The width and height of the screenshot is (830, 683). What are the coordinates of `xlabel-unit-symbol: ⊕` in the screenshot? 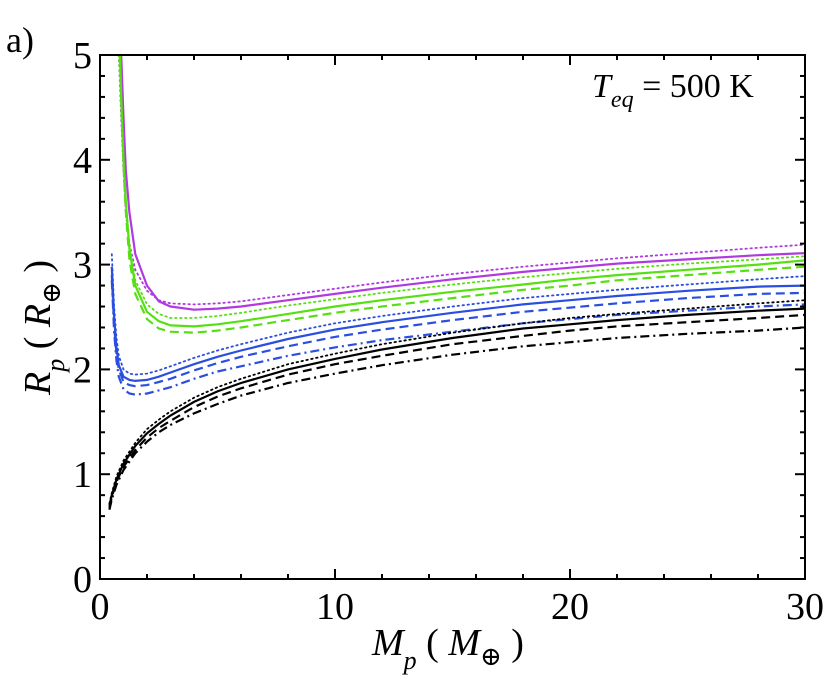 It's located at (491, 656).